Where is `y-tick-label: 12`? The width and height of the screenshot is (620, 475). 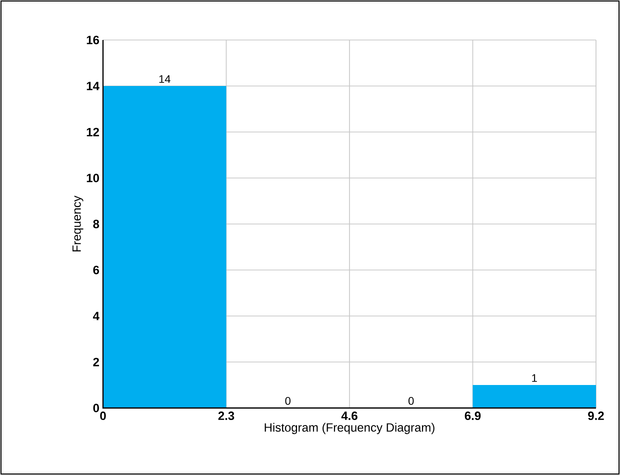
y-tick-label: 12 is located at coordinates (92, 132).